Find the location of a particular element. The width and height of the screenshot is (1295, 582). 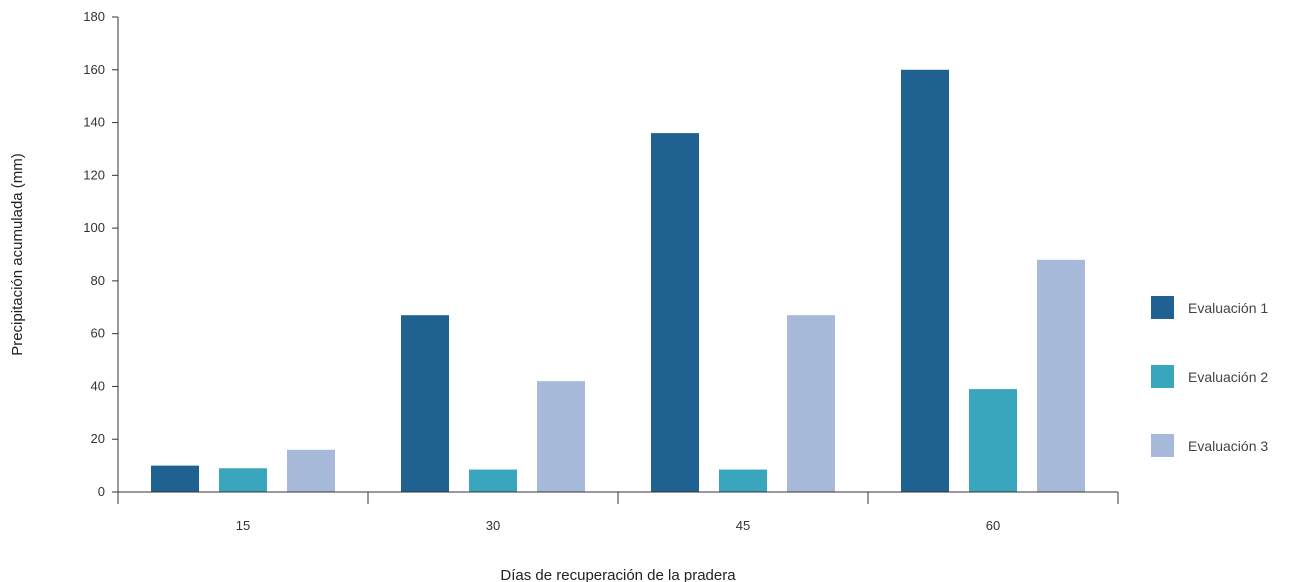

y-tick-label: 120 is located at coordinates (94, 174).